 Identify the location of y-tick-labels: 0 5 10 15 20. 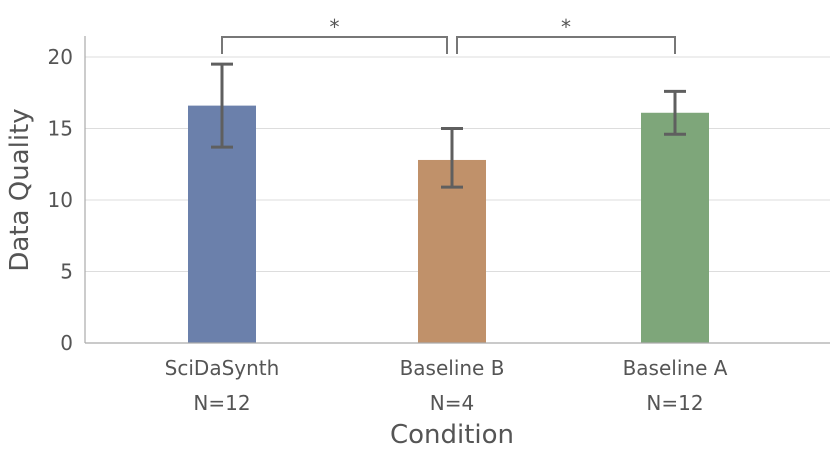
(60, 200).